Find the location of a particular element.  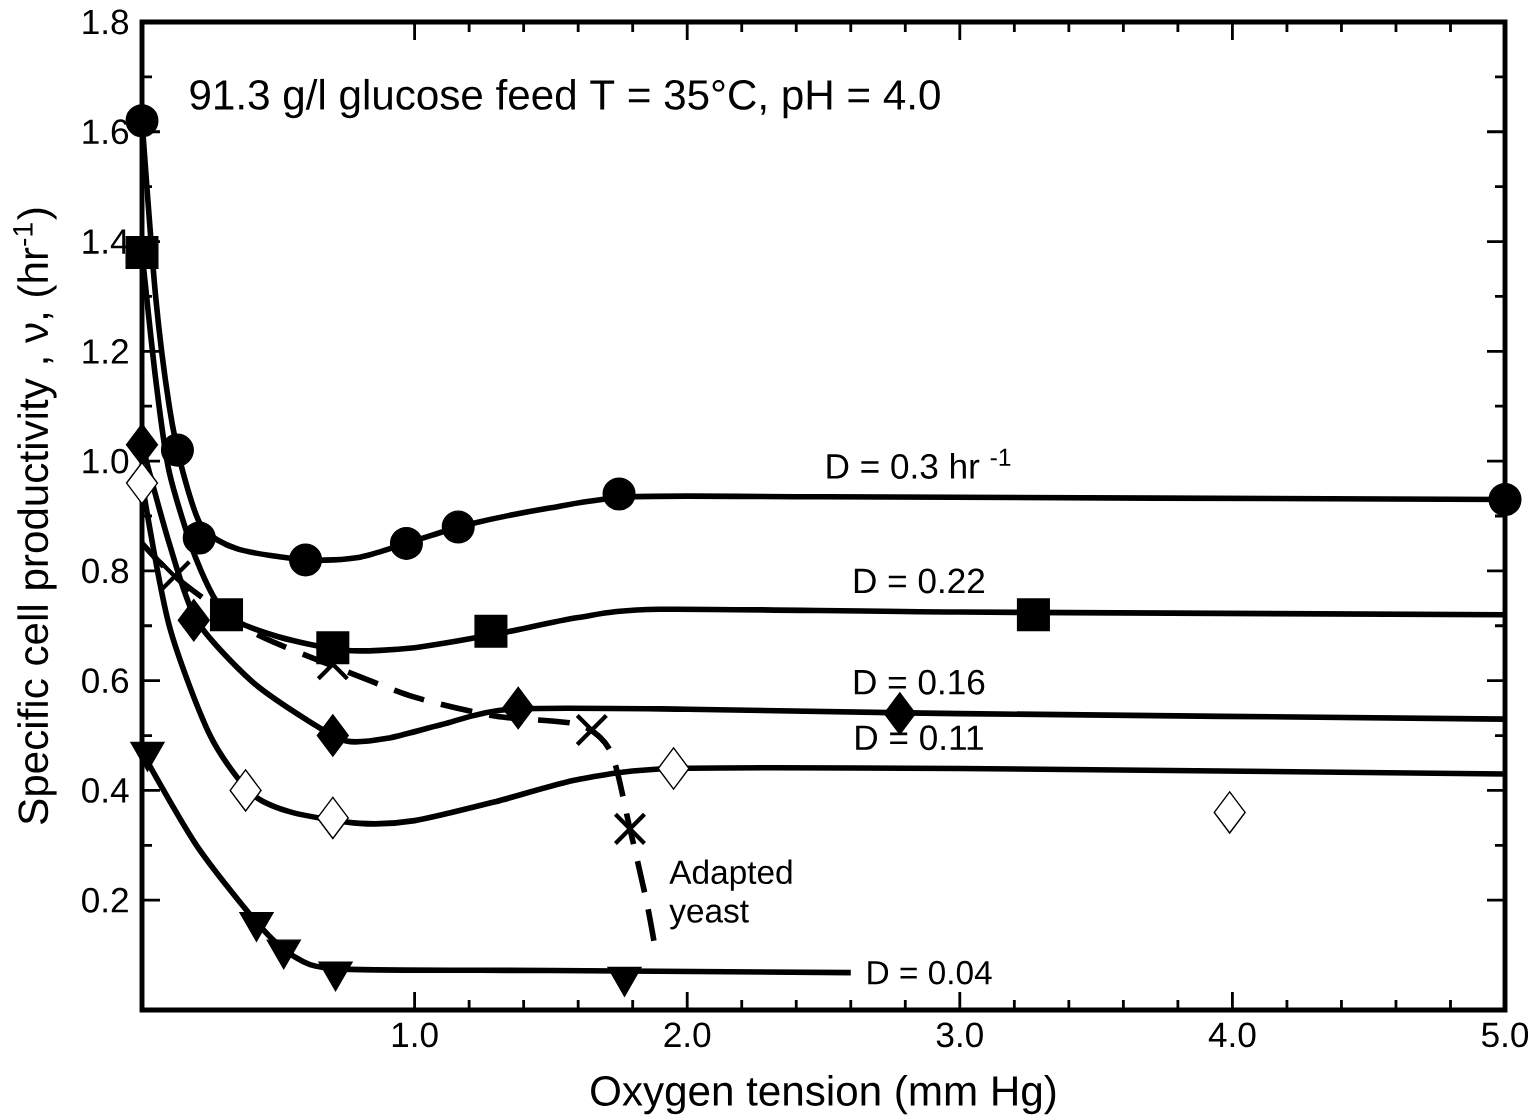

y-tick-label: 0.4 is located at coordinates (105, 790).